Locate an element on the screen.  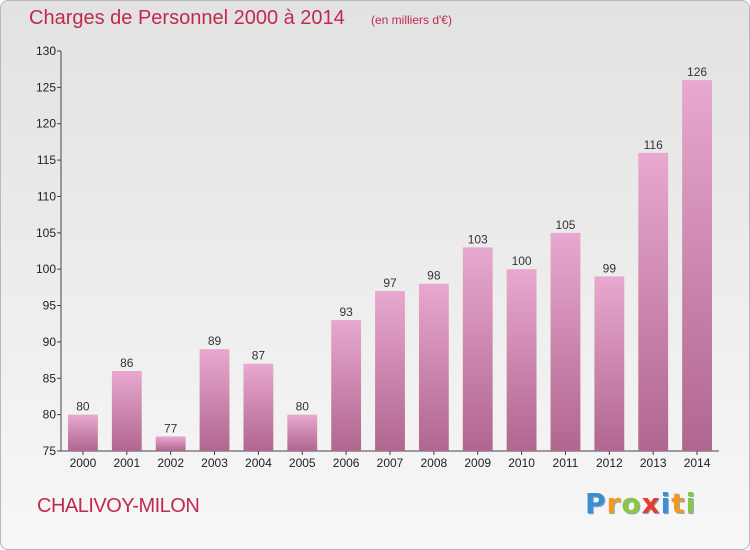
data-label: 98 is located at coordinates (434, 276).